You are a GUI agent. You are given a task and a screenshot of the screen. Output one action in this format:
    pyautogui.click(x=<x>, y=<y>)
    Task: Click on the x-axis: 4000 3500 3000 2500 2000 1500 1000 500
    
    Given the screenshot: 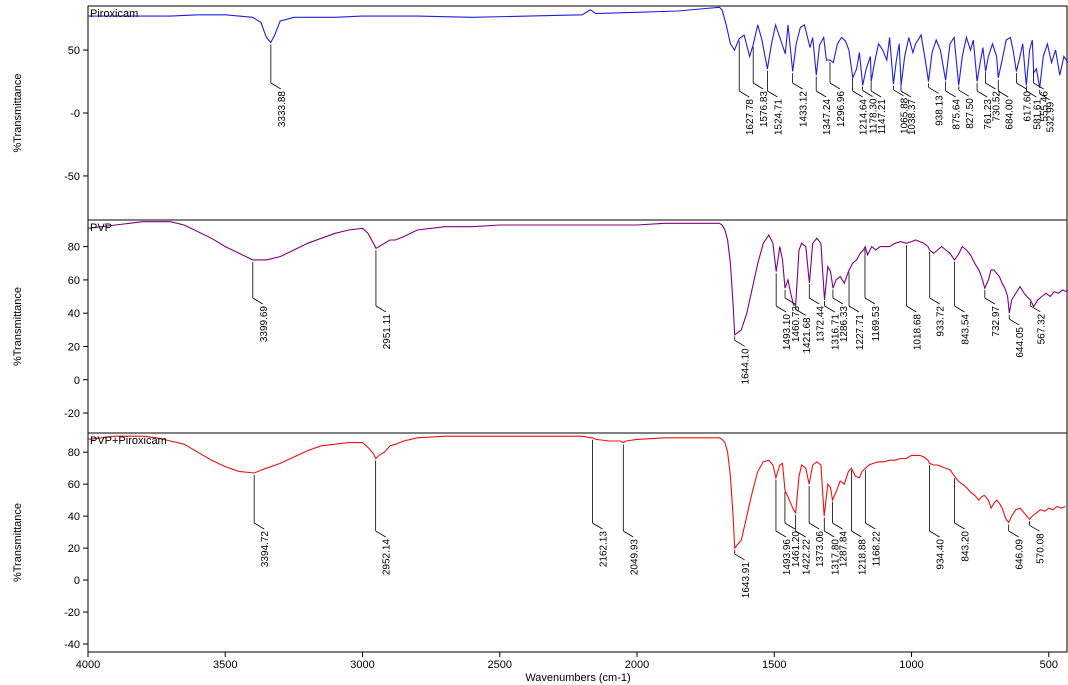 What is the action you would take?
    pyautogui.click(x=567, y=661)
    